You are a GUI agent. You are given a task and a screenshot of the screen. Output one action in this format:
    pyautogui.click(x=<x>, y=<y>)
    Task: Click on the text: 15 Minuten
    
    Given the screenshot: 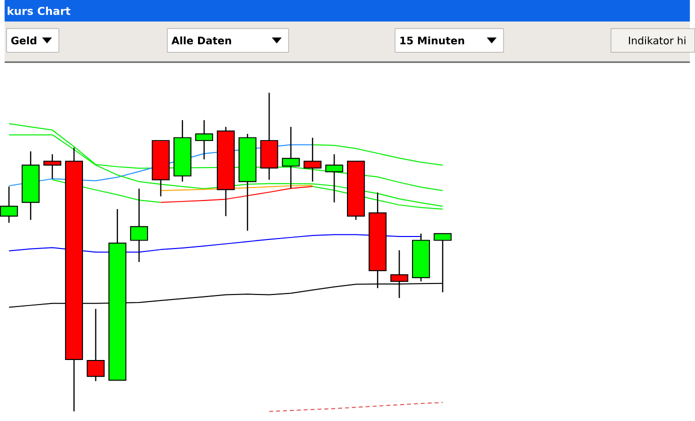 What is the action you would take?
    pyautogui.click(x=432, y=40)
    